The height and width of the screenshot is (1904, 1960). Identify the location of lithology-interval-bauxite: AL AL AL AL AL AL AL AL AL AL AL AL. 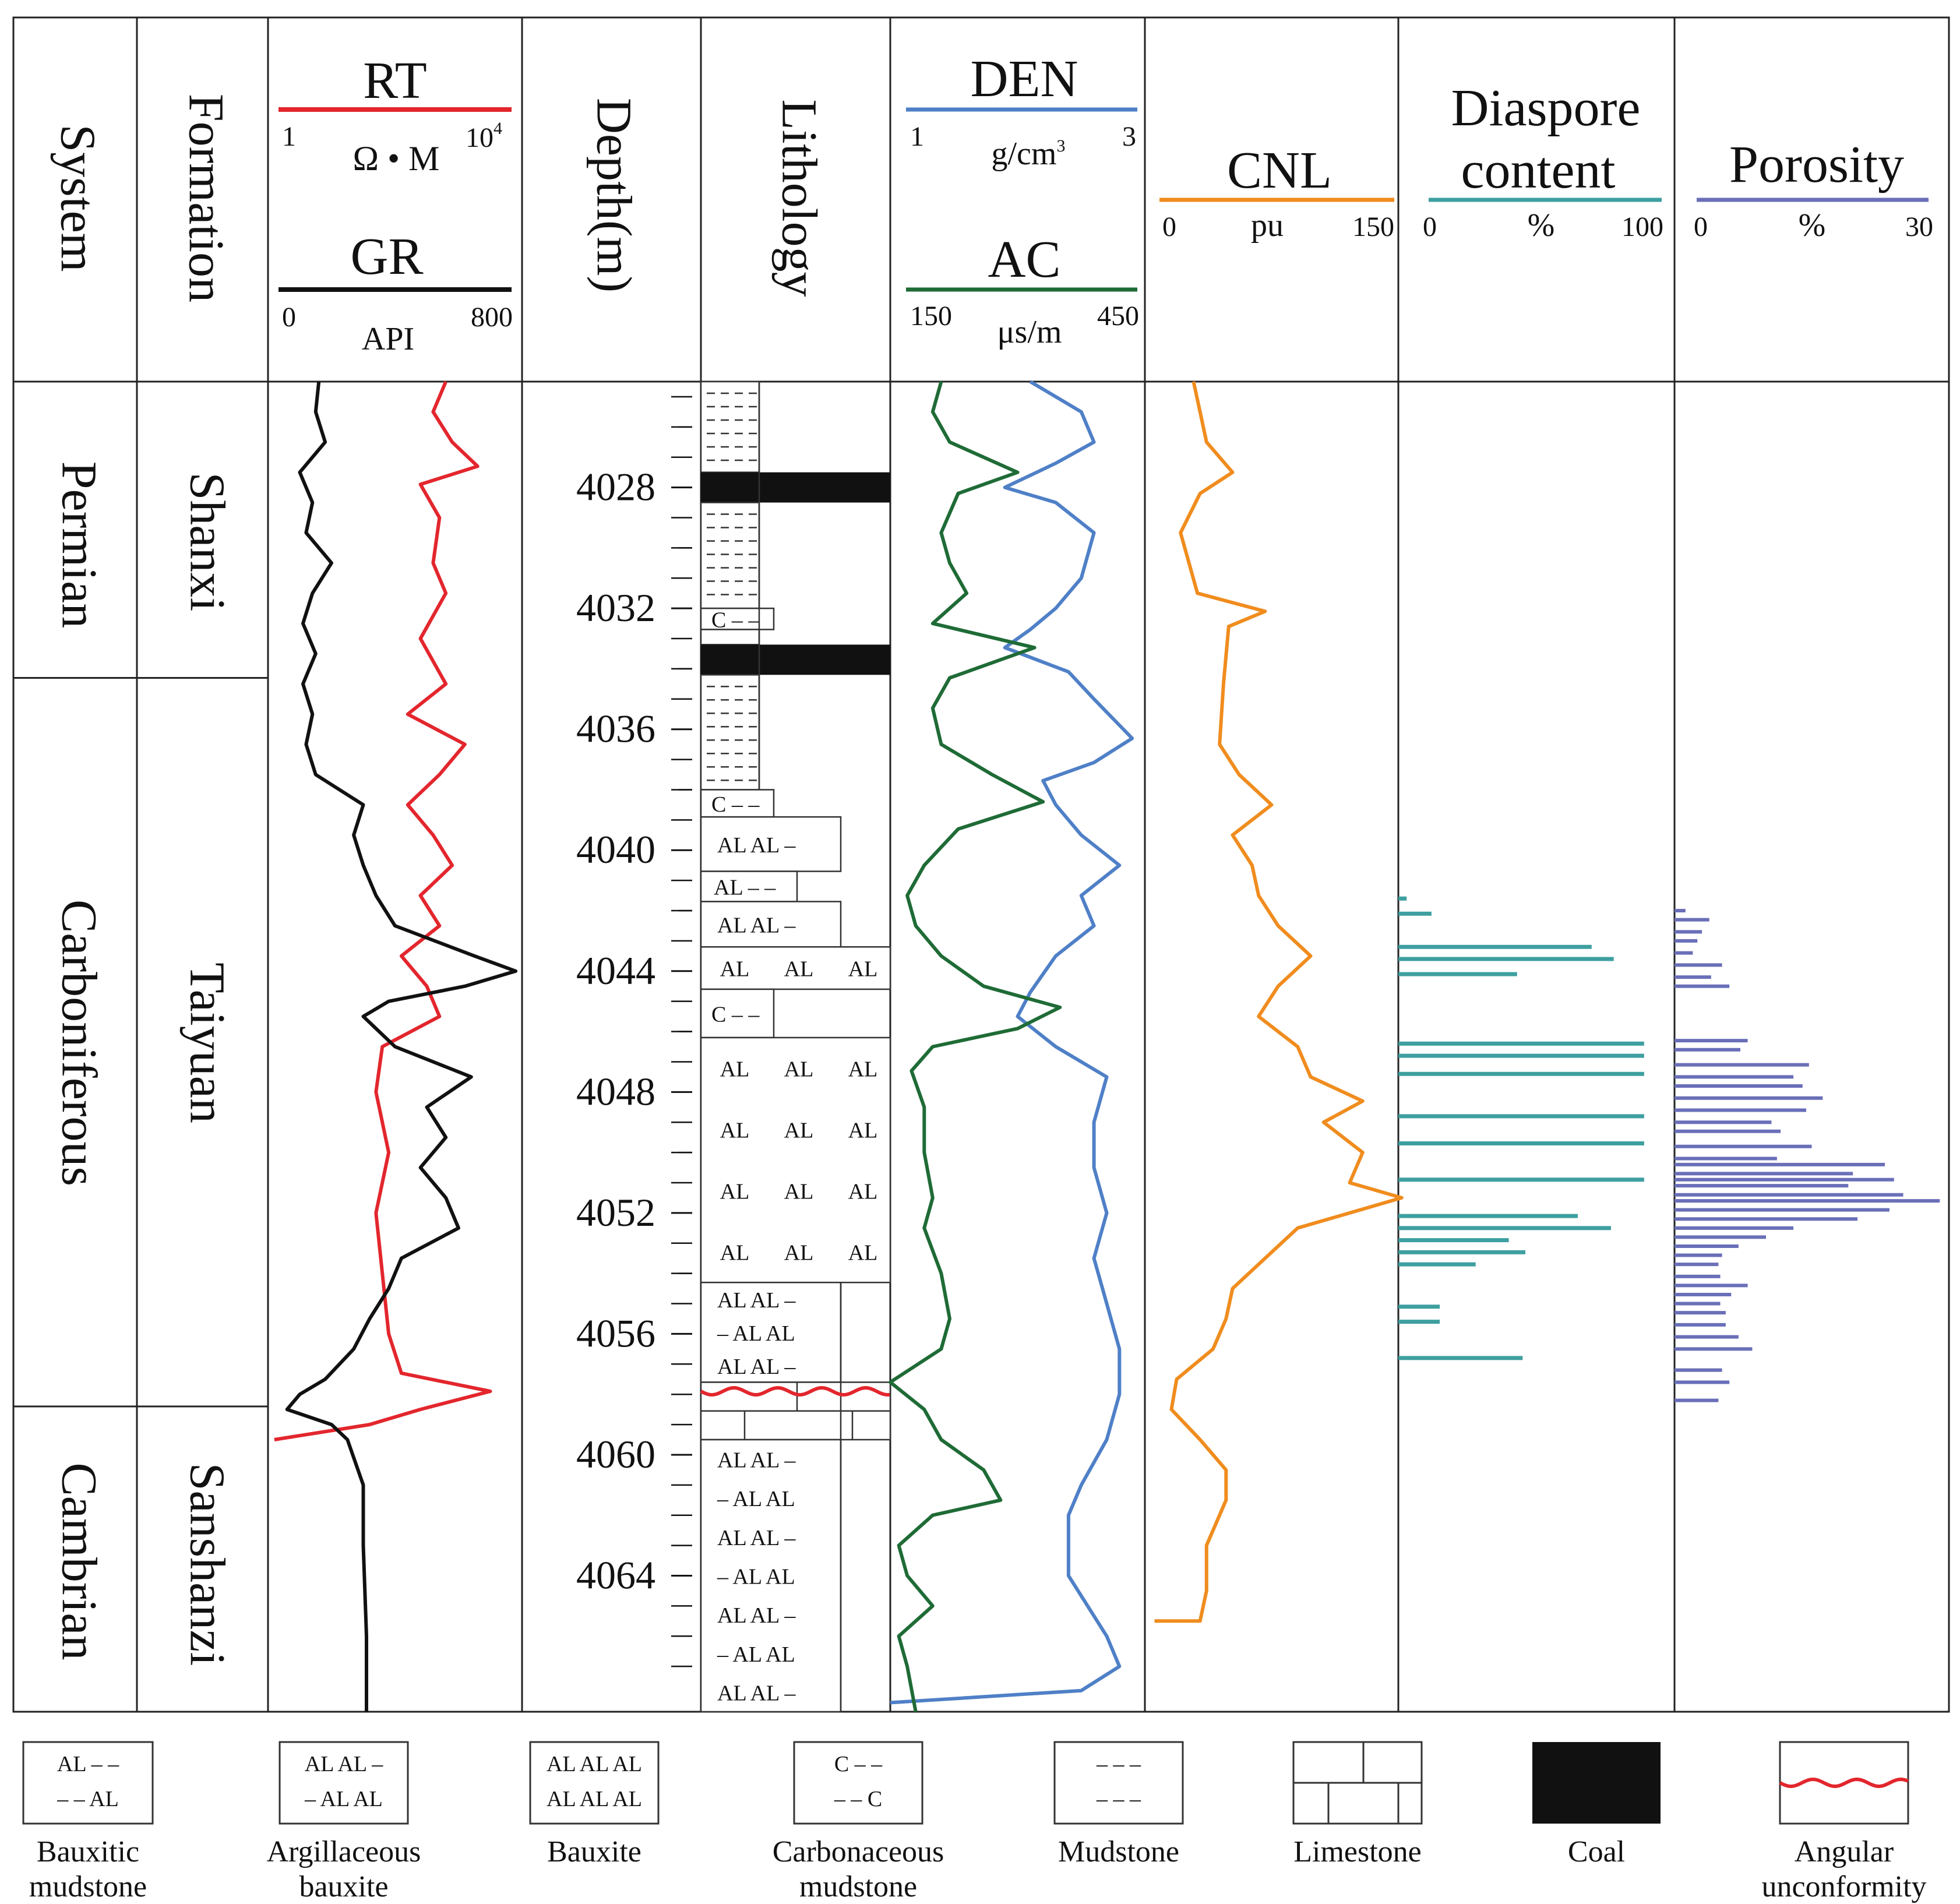
(795, 1160).